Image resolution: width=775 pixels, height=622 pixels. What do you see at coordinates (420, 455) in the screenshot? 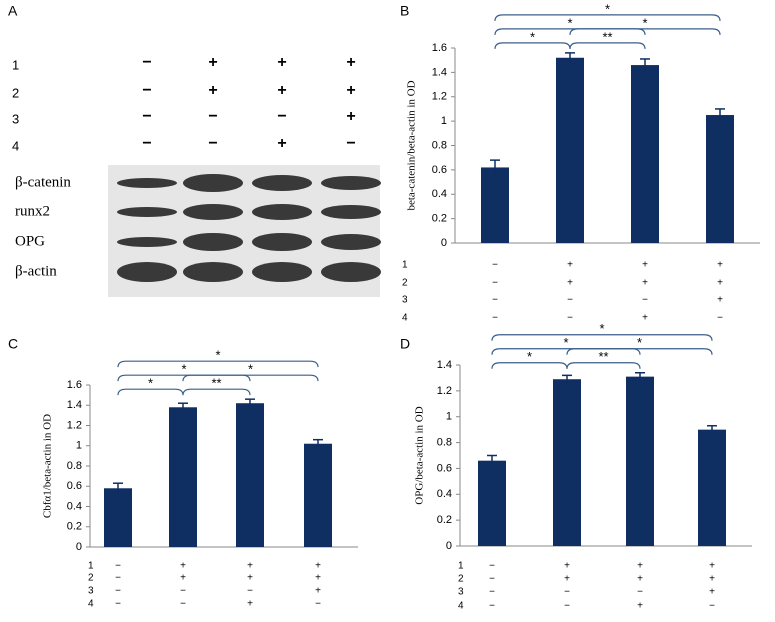
I see `y-axis-title: OPG/beta-actin in OD` at bounding box center [420, 455].